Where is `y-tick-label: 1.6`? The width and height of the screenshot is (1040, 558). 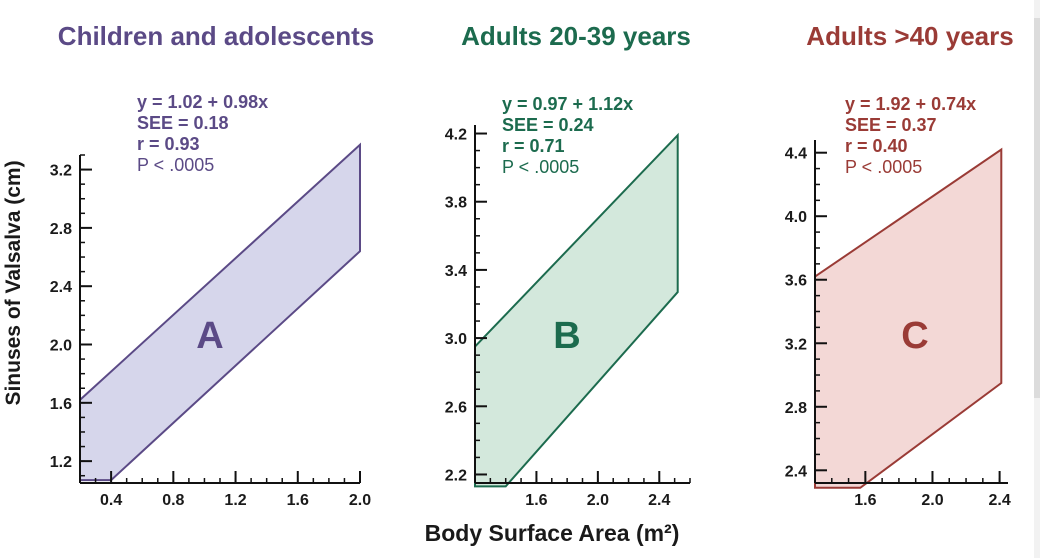
y-tick-label: 1.6 is located at coordinates (61, 404).